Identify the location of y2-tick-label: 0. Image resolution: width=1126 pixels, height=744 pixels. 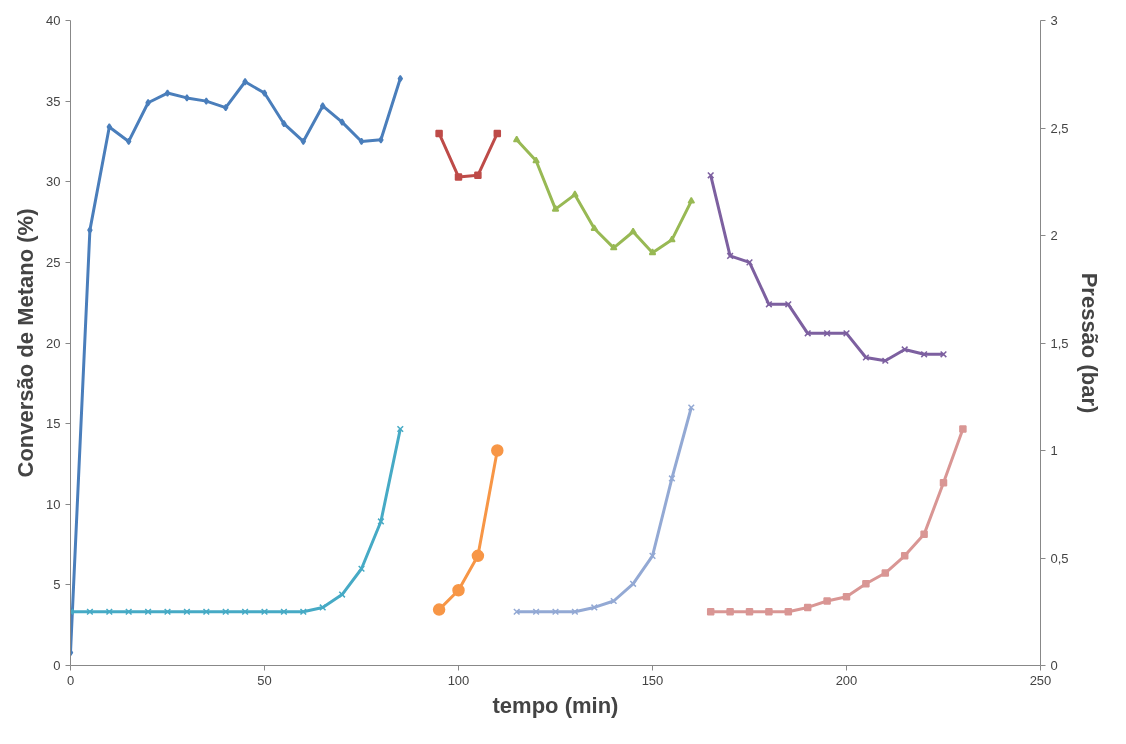
(1054, 665).